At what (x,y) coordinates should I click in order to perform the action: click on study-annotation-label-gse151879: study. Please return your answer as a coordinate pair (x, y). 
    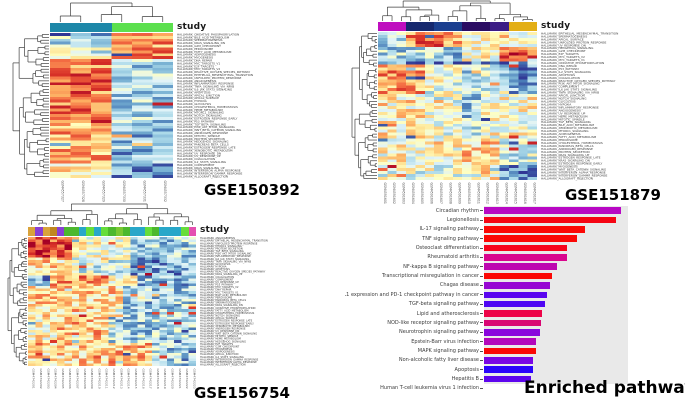
    Looking at the image, I should click on (556, 26).